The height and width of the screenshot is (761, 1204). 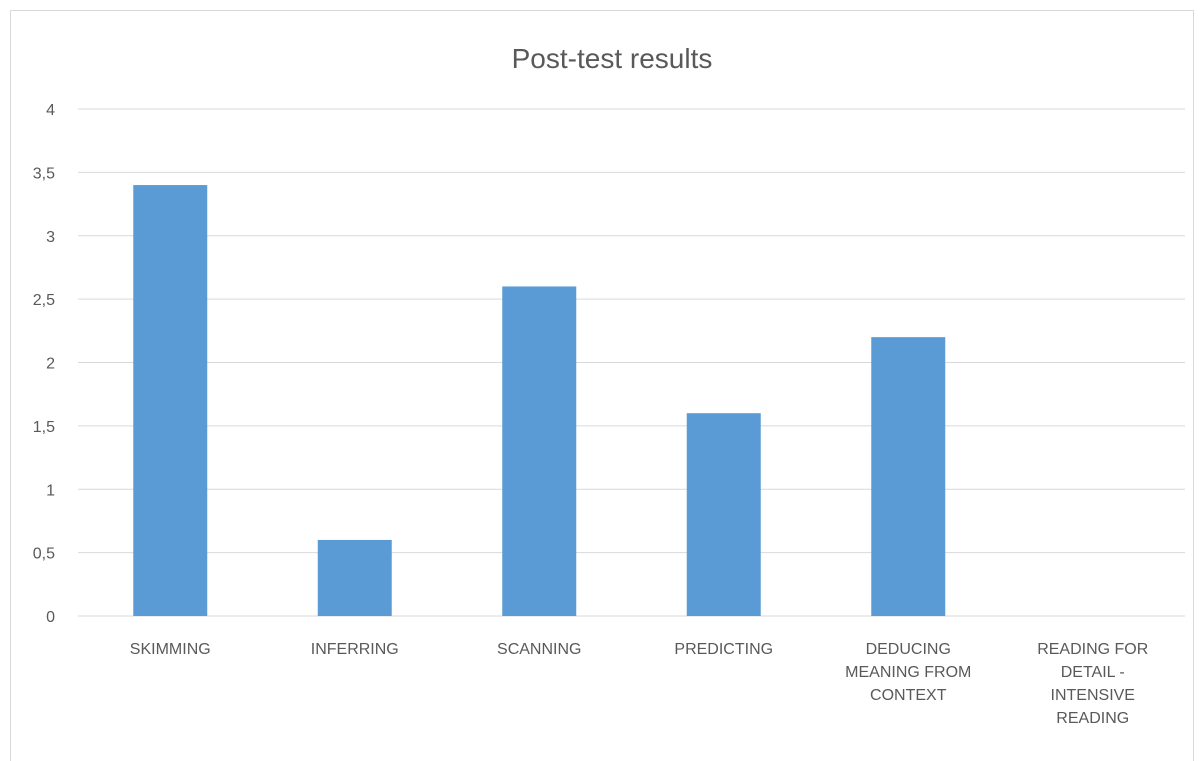 I want to click on x-tick-label: SKIMMING, so click(x=170, y=649).